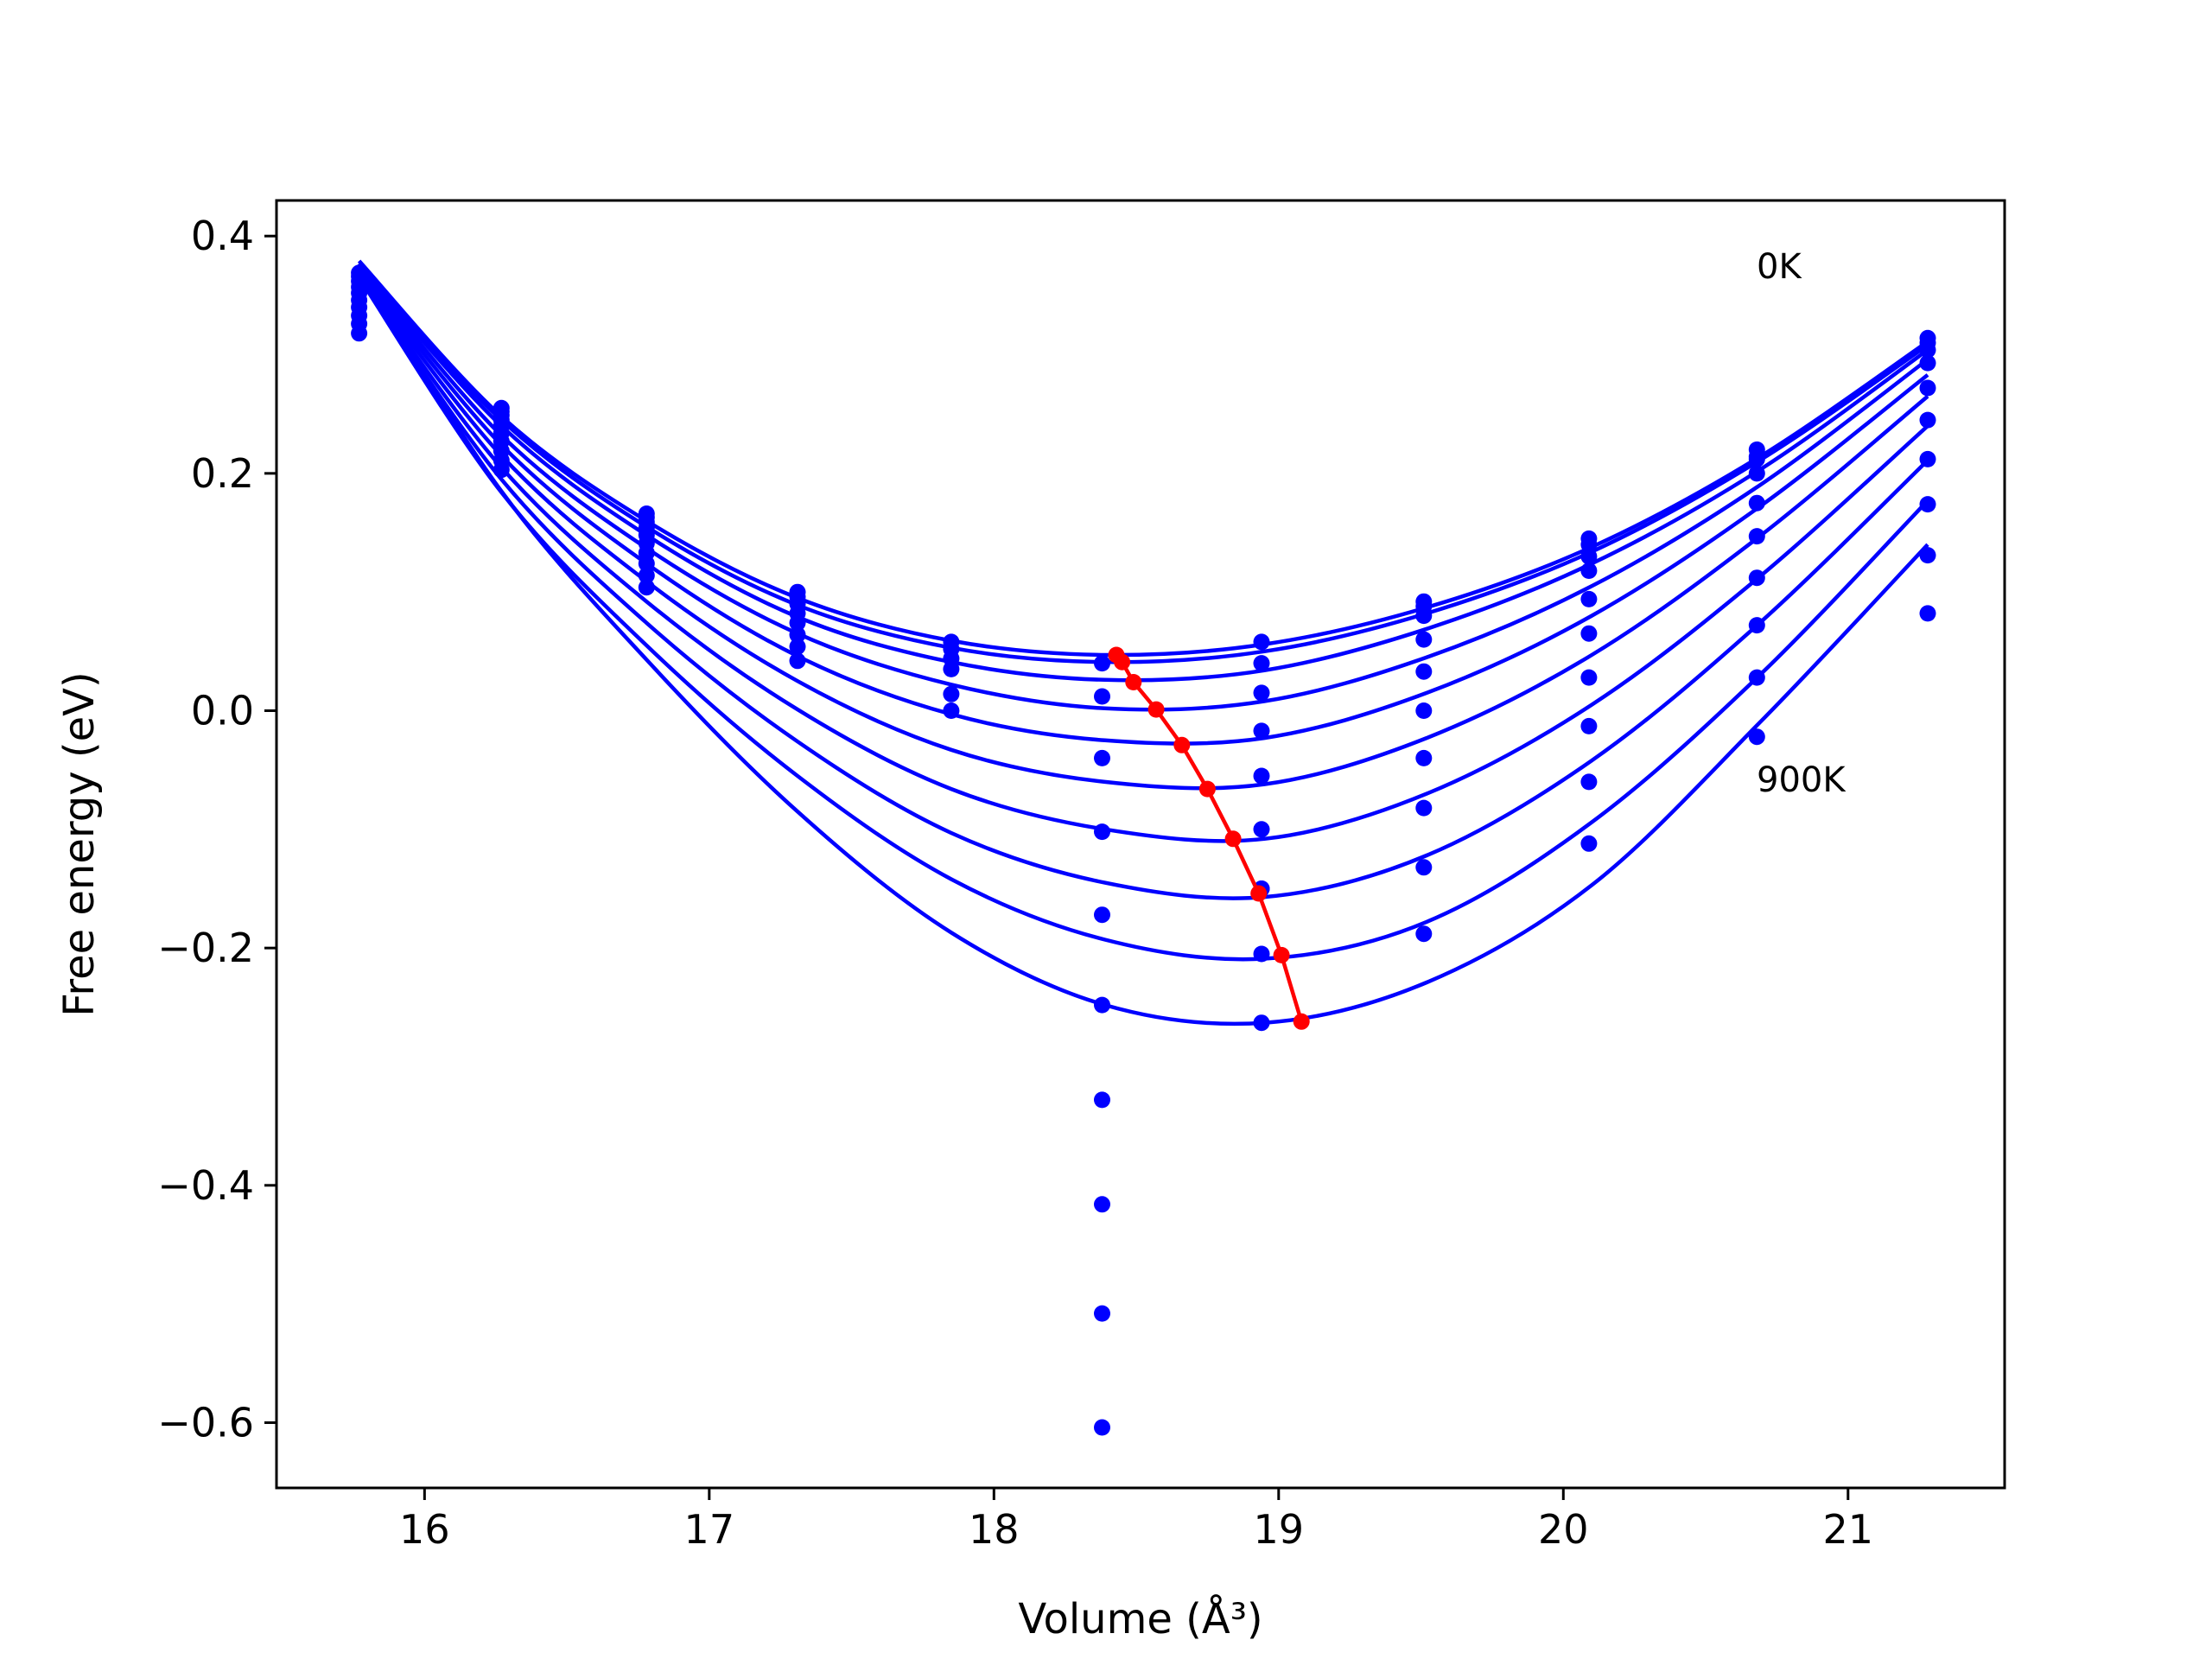 This screenshot has width=2212, height=1659. I want to click on minima-line, so click(1209, 838).